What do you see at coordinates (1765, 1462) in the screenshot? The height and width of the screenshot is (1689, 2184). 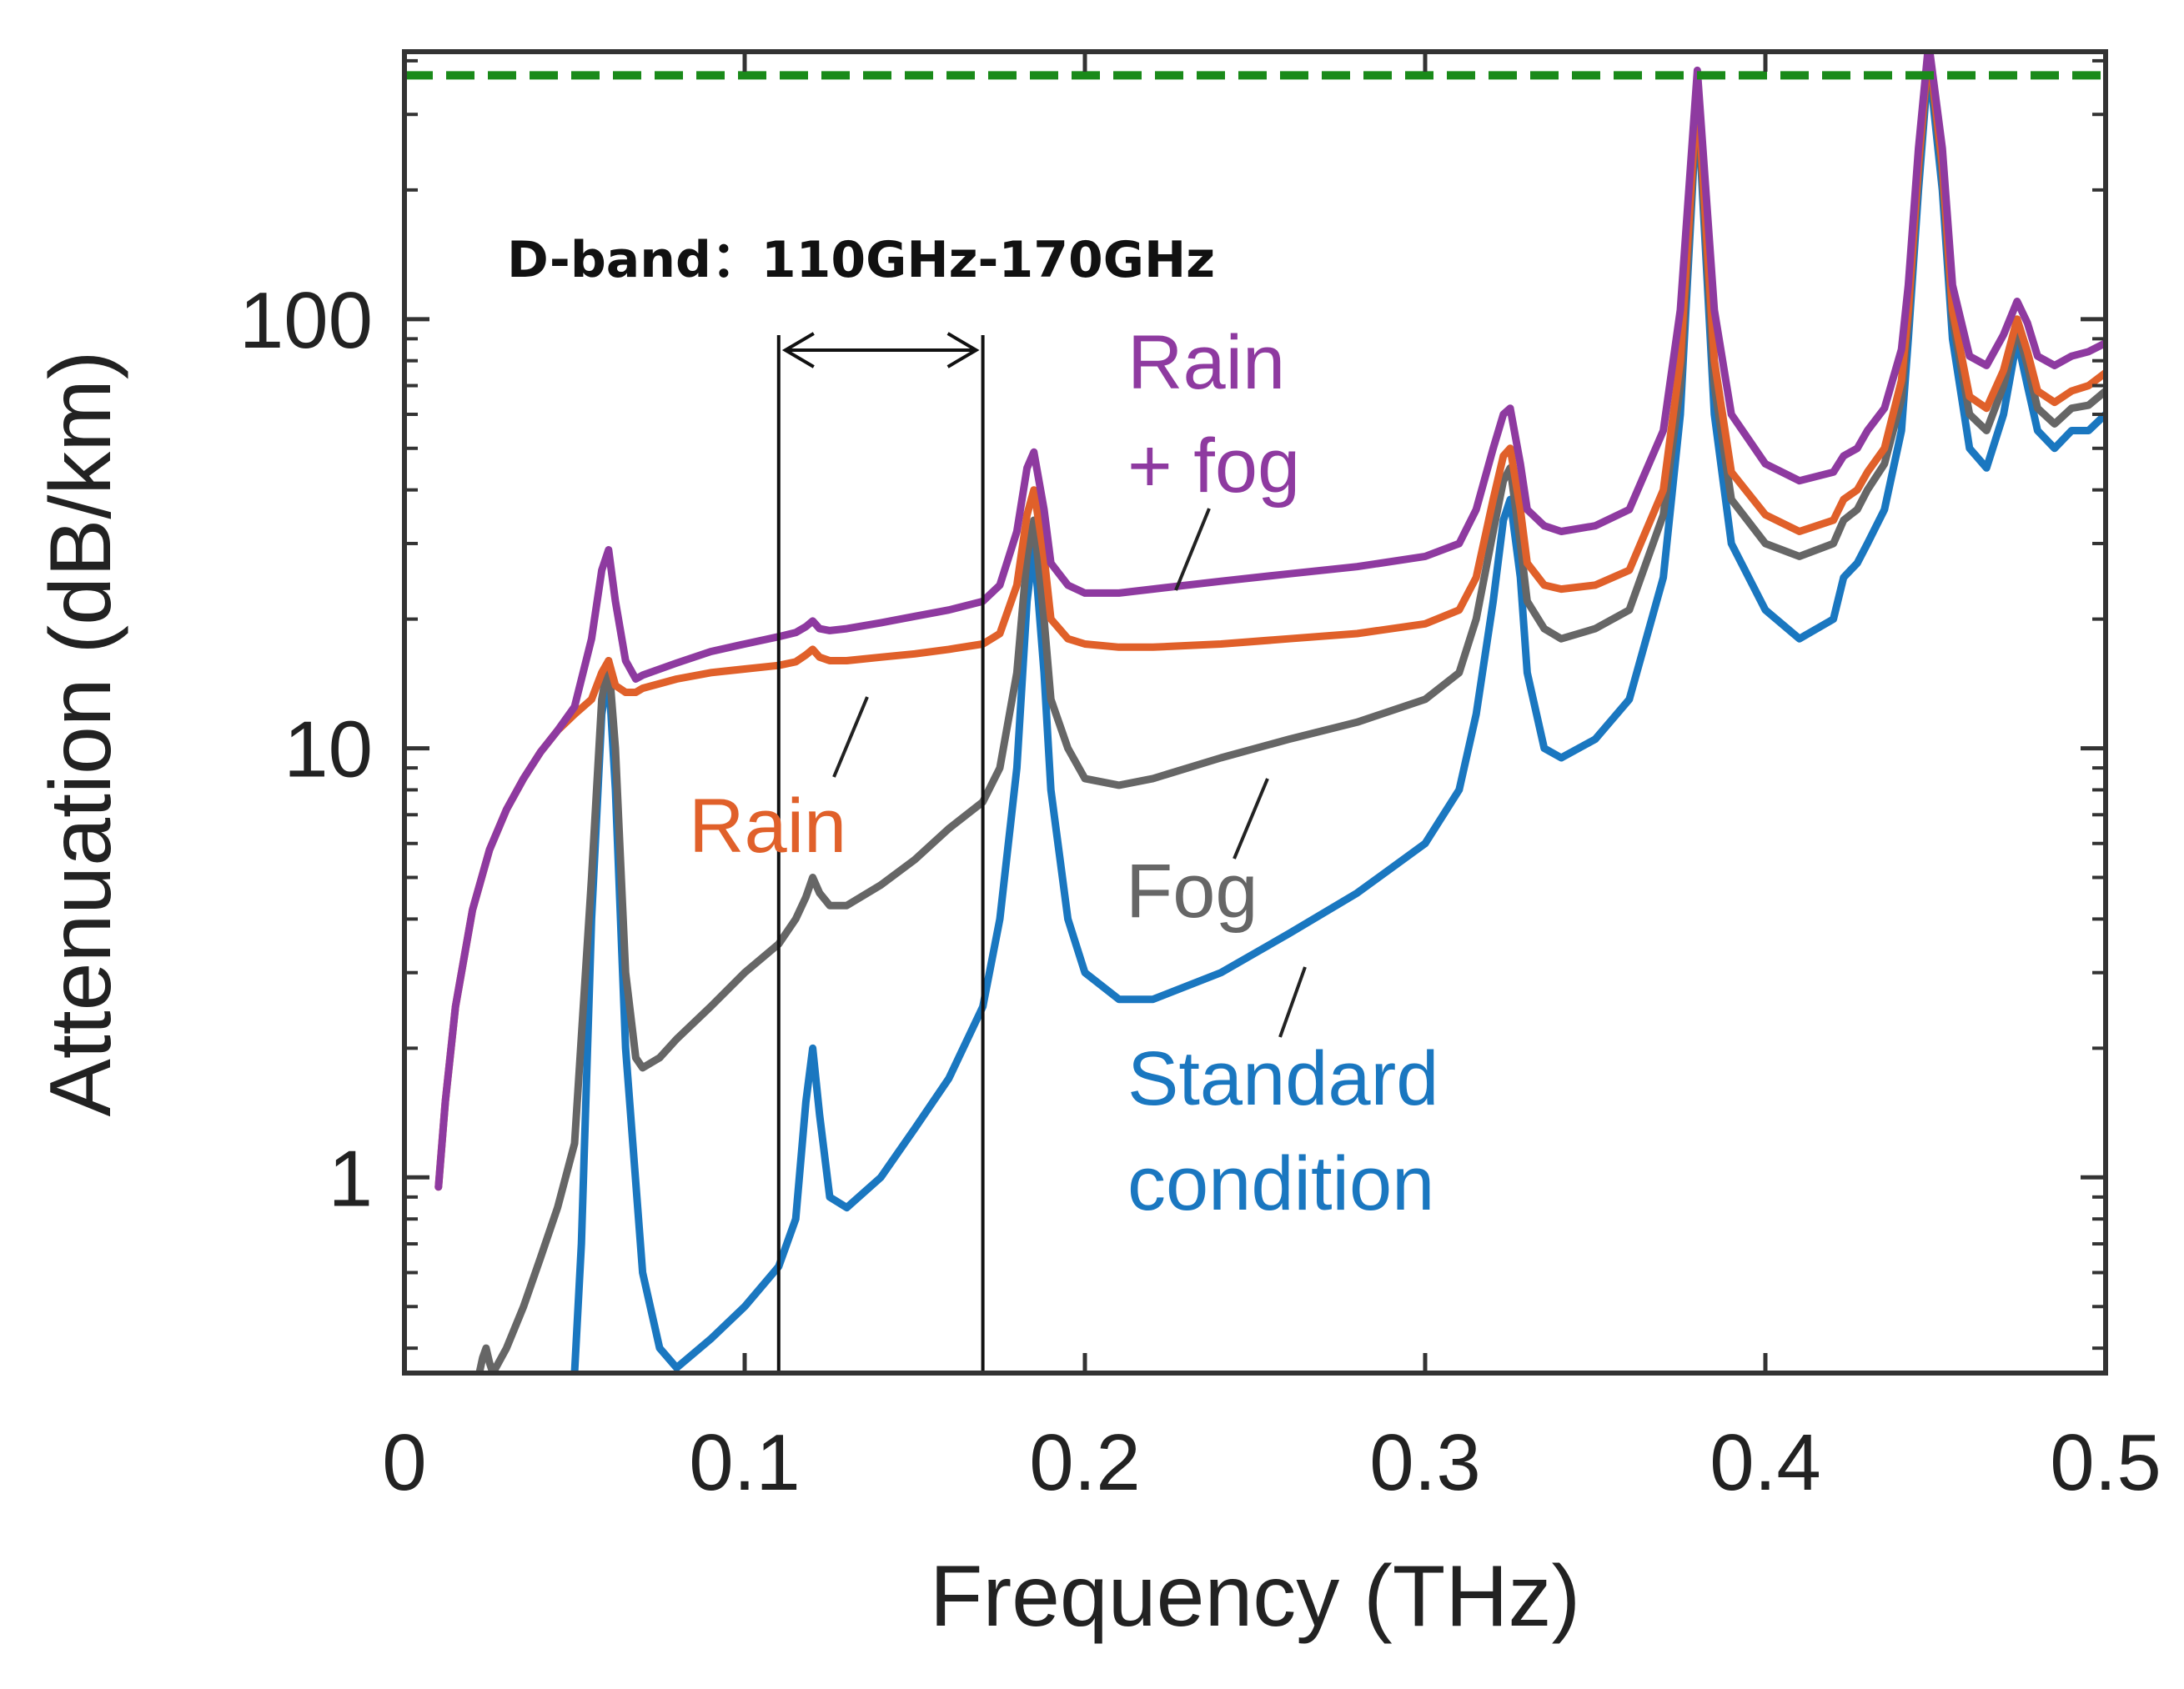 I see `x-tick-label: 0.4` at bounding box center [1765, 1462].